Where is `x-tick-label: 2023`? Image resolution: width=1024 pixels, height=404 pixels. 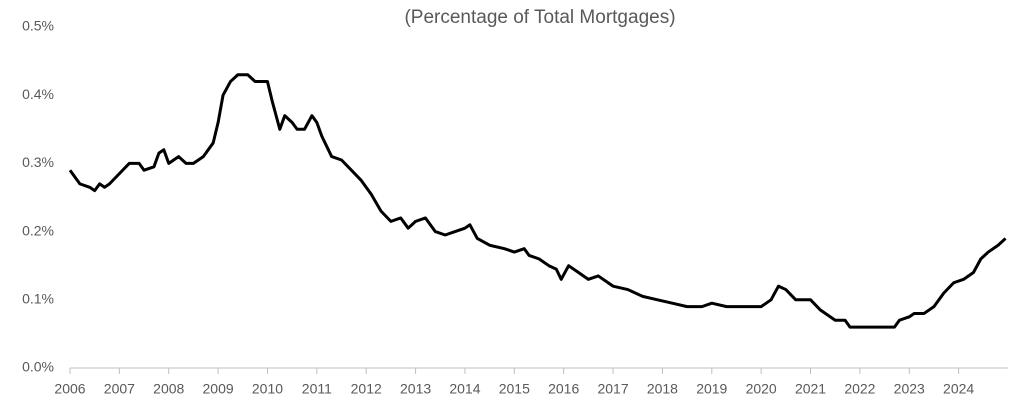 x-tick-label: 2023 is located at coordinates (909, 389).